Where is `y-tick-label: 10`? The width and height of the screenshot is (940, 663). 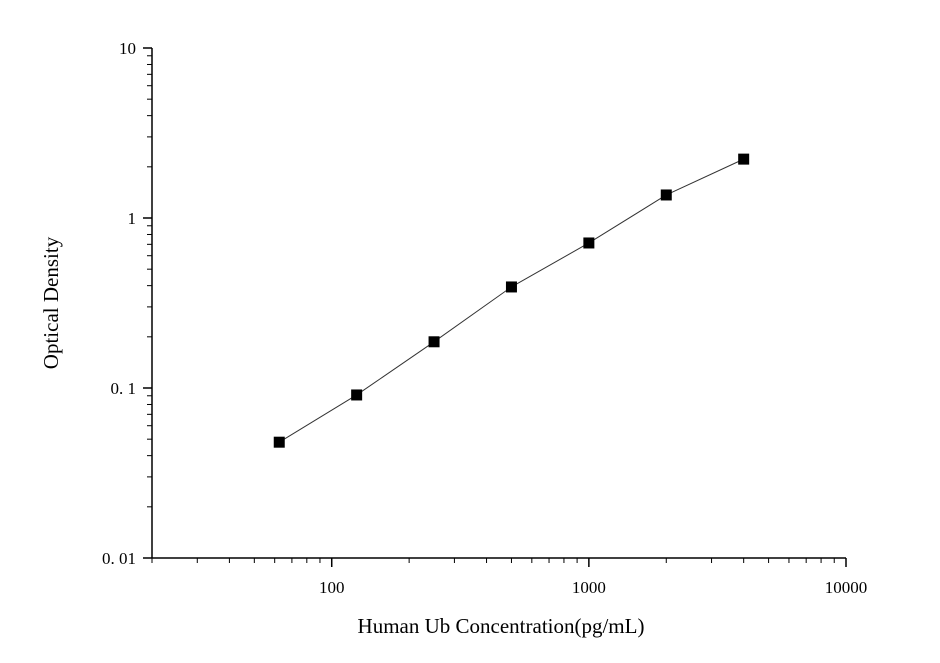
y-tick-label: 10 is located at coordinates (127, 48).